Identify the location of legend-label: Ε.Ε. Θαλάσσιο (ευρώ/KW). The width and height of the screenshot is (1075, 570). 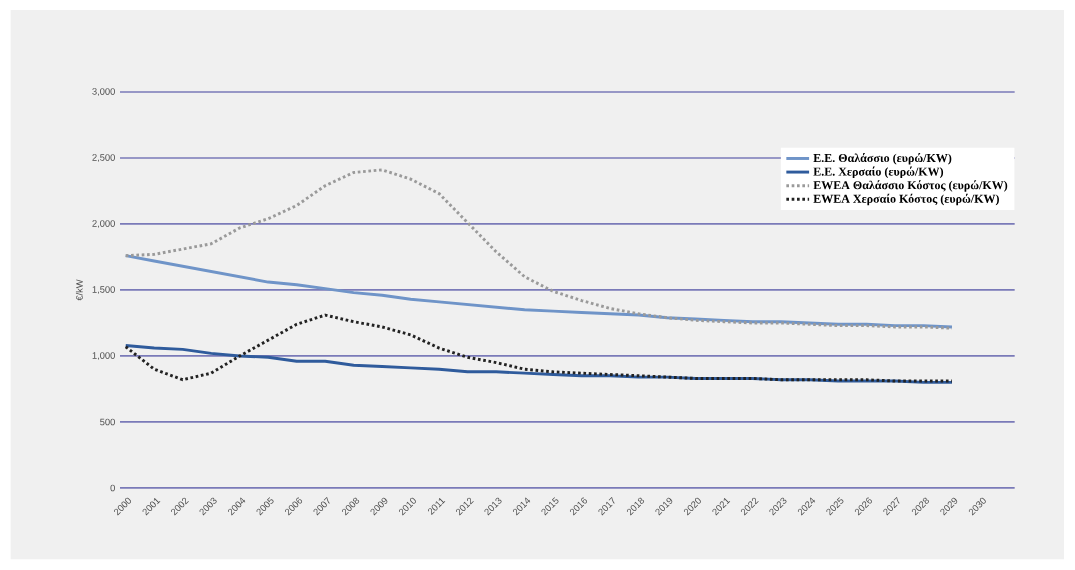
(882, 159).